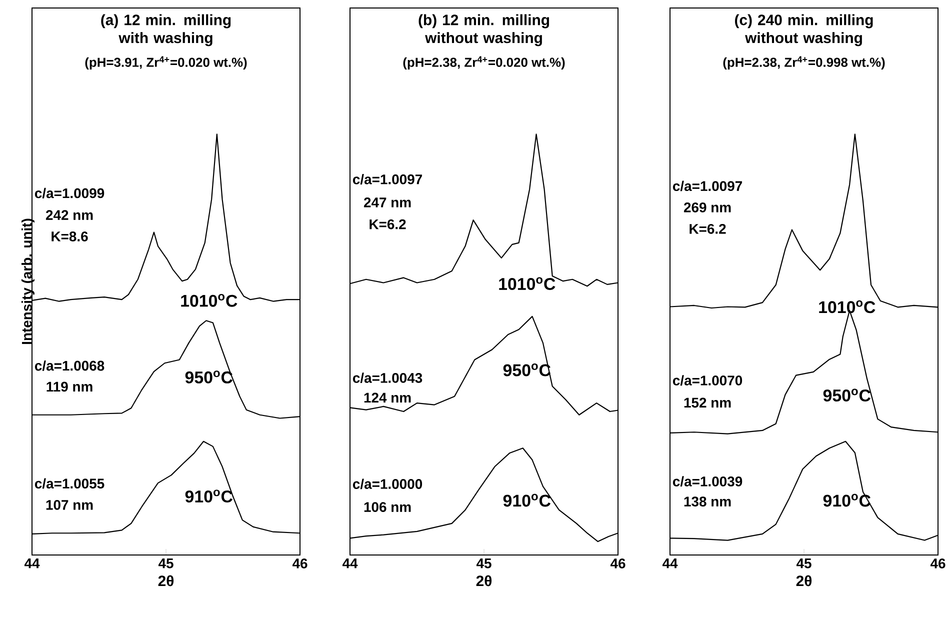  What do you see at coordinates (387, 378) in the screenshot?
I see `annotation: c/a=1.0043` at bounding box center [387, 378].